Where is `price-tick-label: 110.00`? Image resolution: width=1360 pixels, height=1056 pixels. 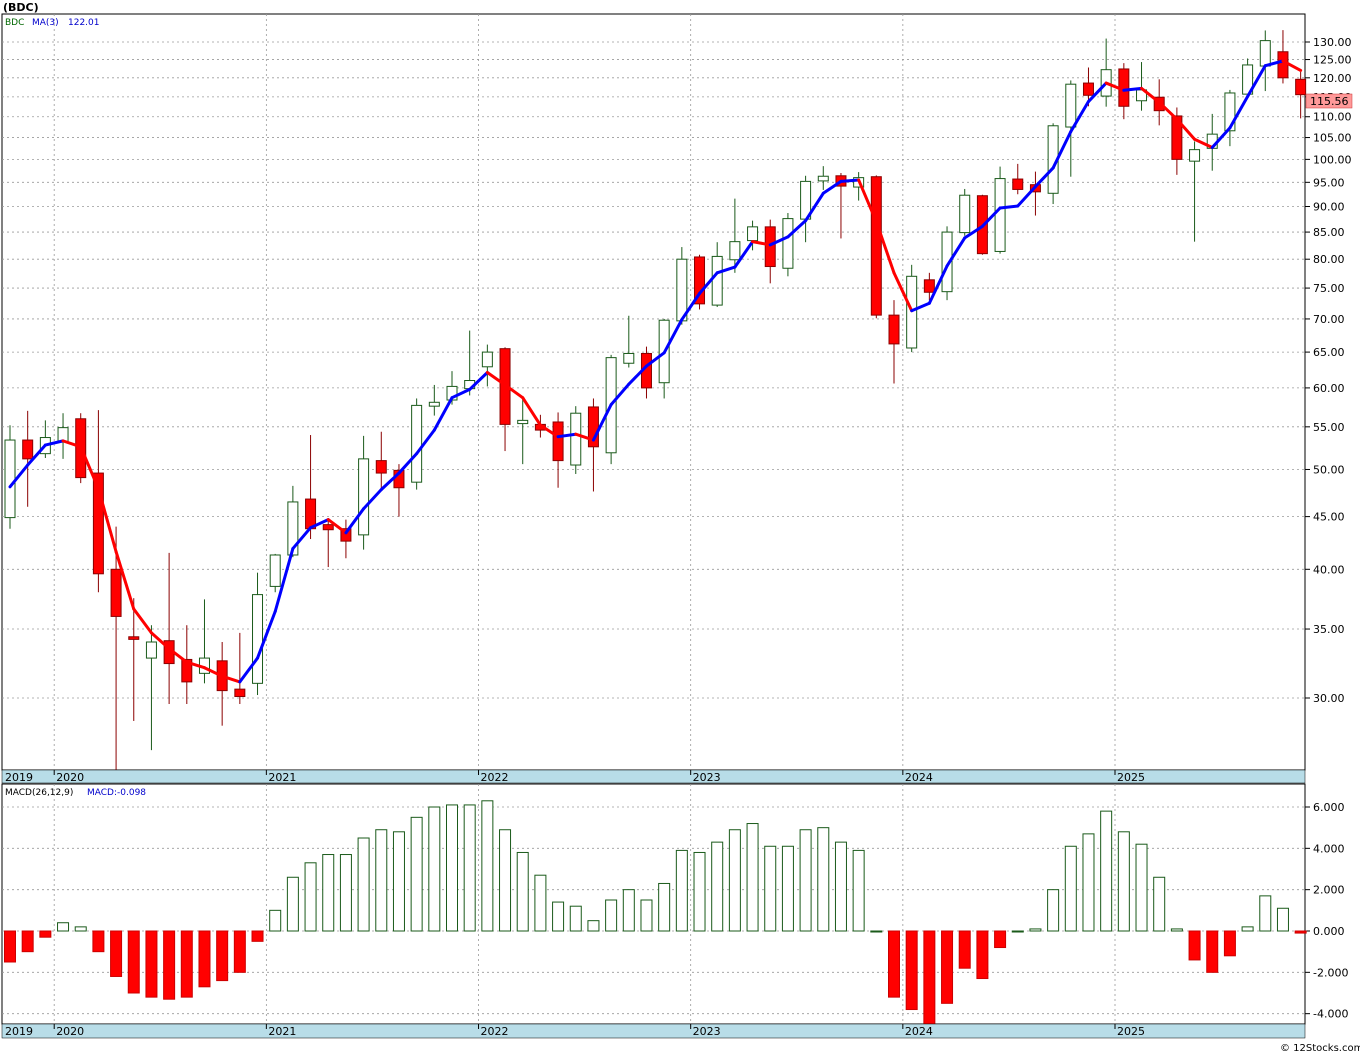
price-tick-label: 110.00 is located at coordinates (1332, 117).